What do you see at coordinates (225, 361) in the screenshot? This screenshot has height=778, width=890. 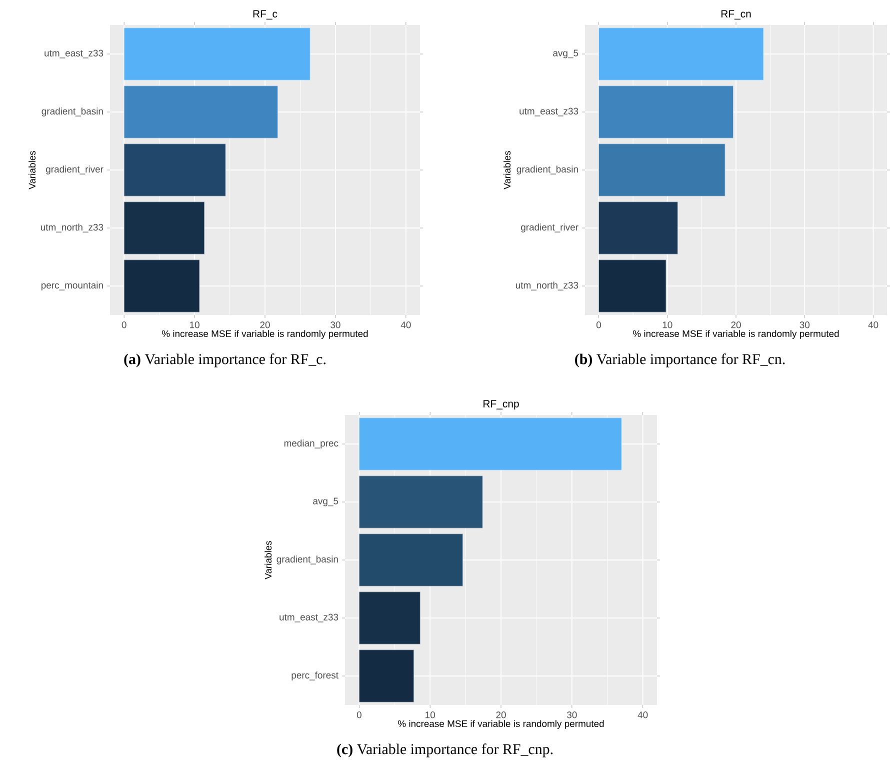 I see `text: (a) Variable importance for RF_c.` at bounding box center [225, 361].